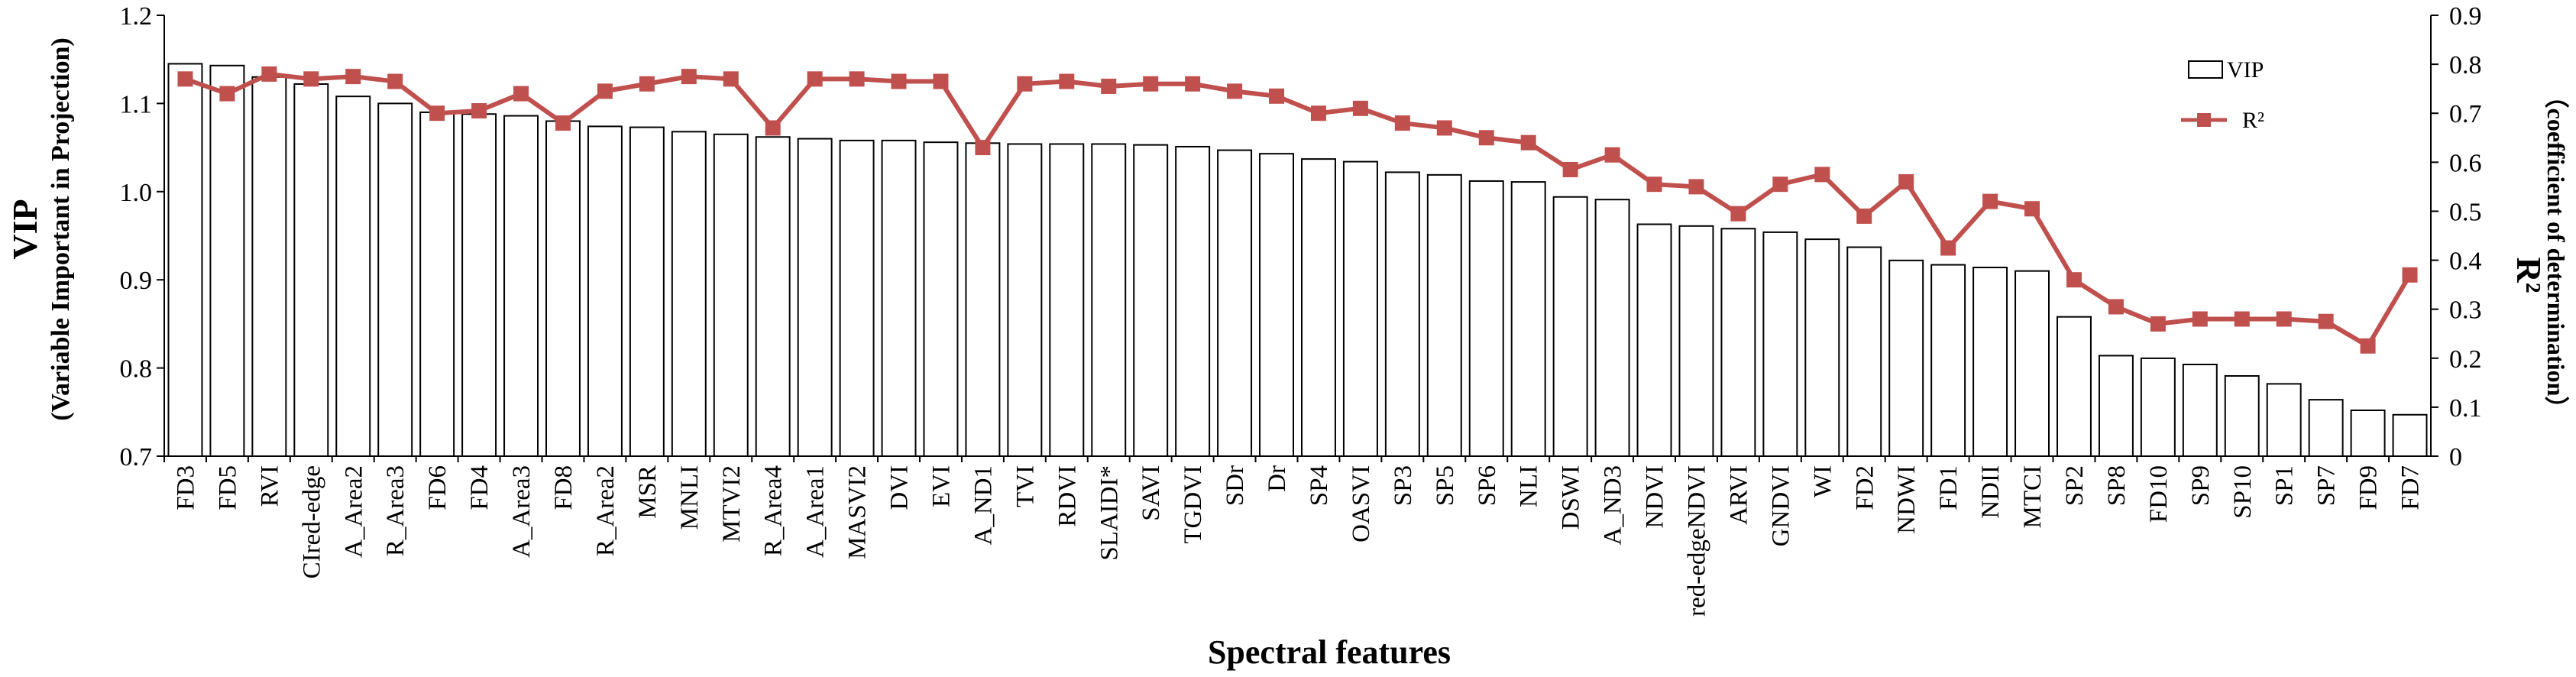  Describe the element at coordinates (227, 260) in the screenshot. I see `bar-FD5` at that location.